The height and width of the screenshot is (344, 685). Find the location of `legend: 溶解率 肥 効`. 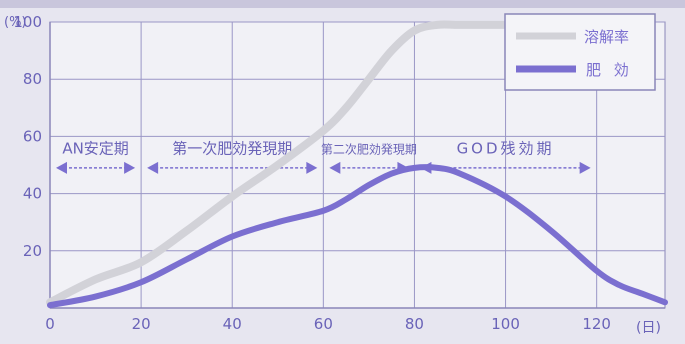

legend: 溶解率 肥 効 is located at coordinates (580, 52).